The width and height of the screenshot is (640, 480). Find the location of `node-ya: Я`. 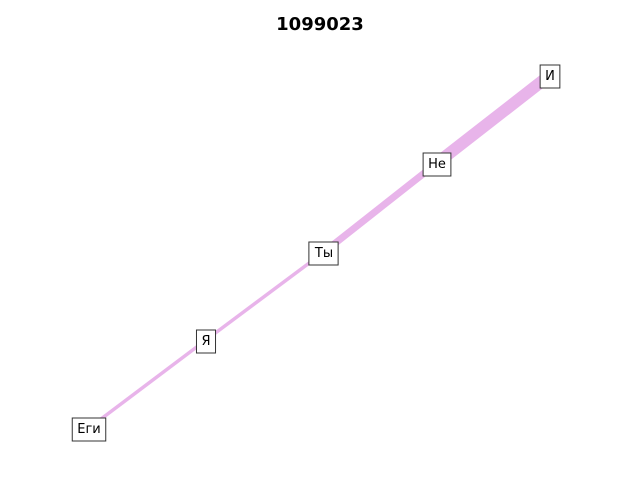

node-ya: Я is located at coordinates (206, 341).